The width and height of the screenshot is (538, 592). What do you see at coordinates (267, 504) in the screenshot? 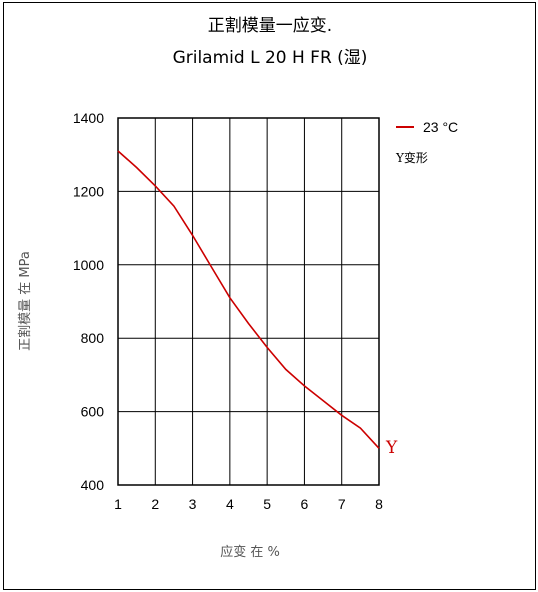
I see `x-tick-label: 5` at bounding box center [267, 504].